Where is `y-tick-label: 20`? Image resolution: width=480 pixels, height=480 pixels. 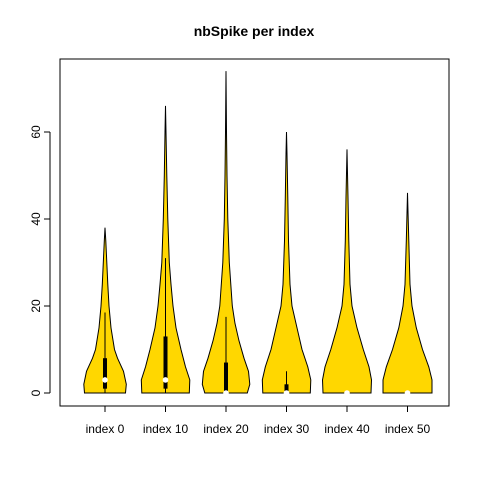 y-tick-label: 20 is located at coordinates (36, 306).